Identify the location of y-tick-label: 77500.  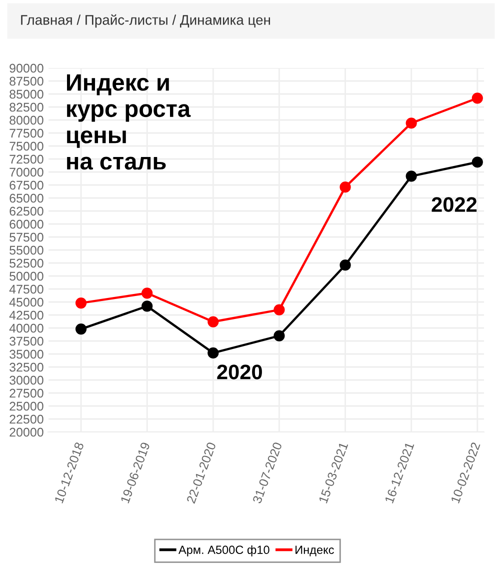
(27, 133).